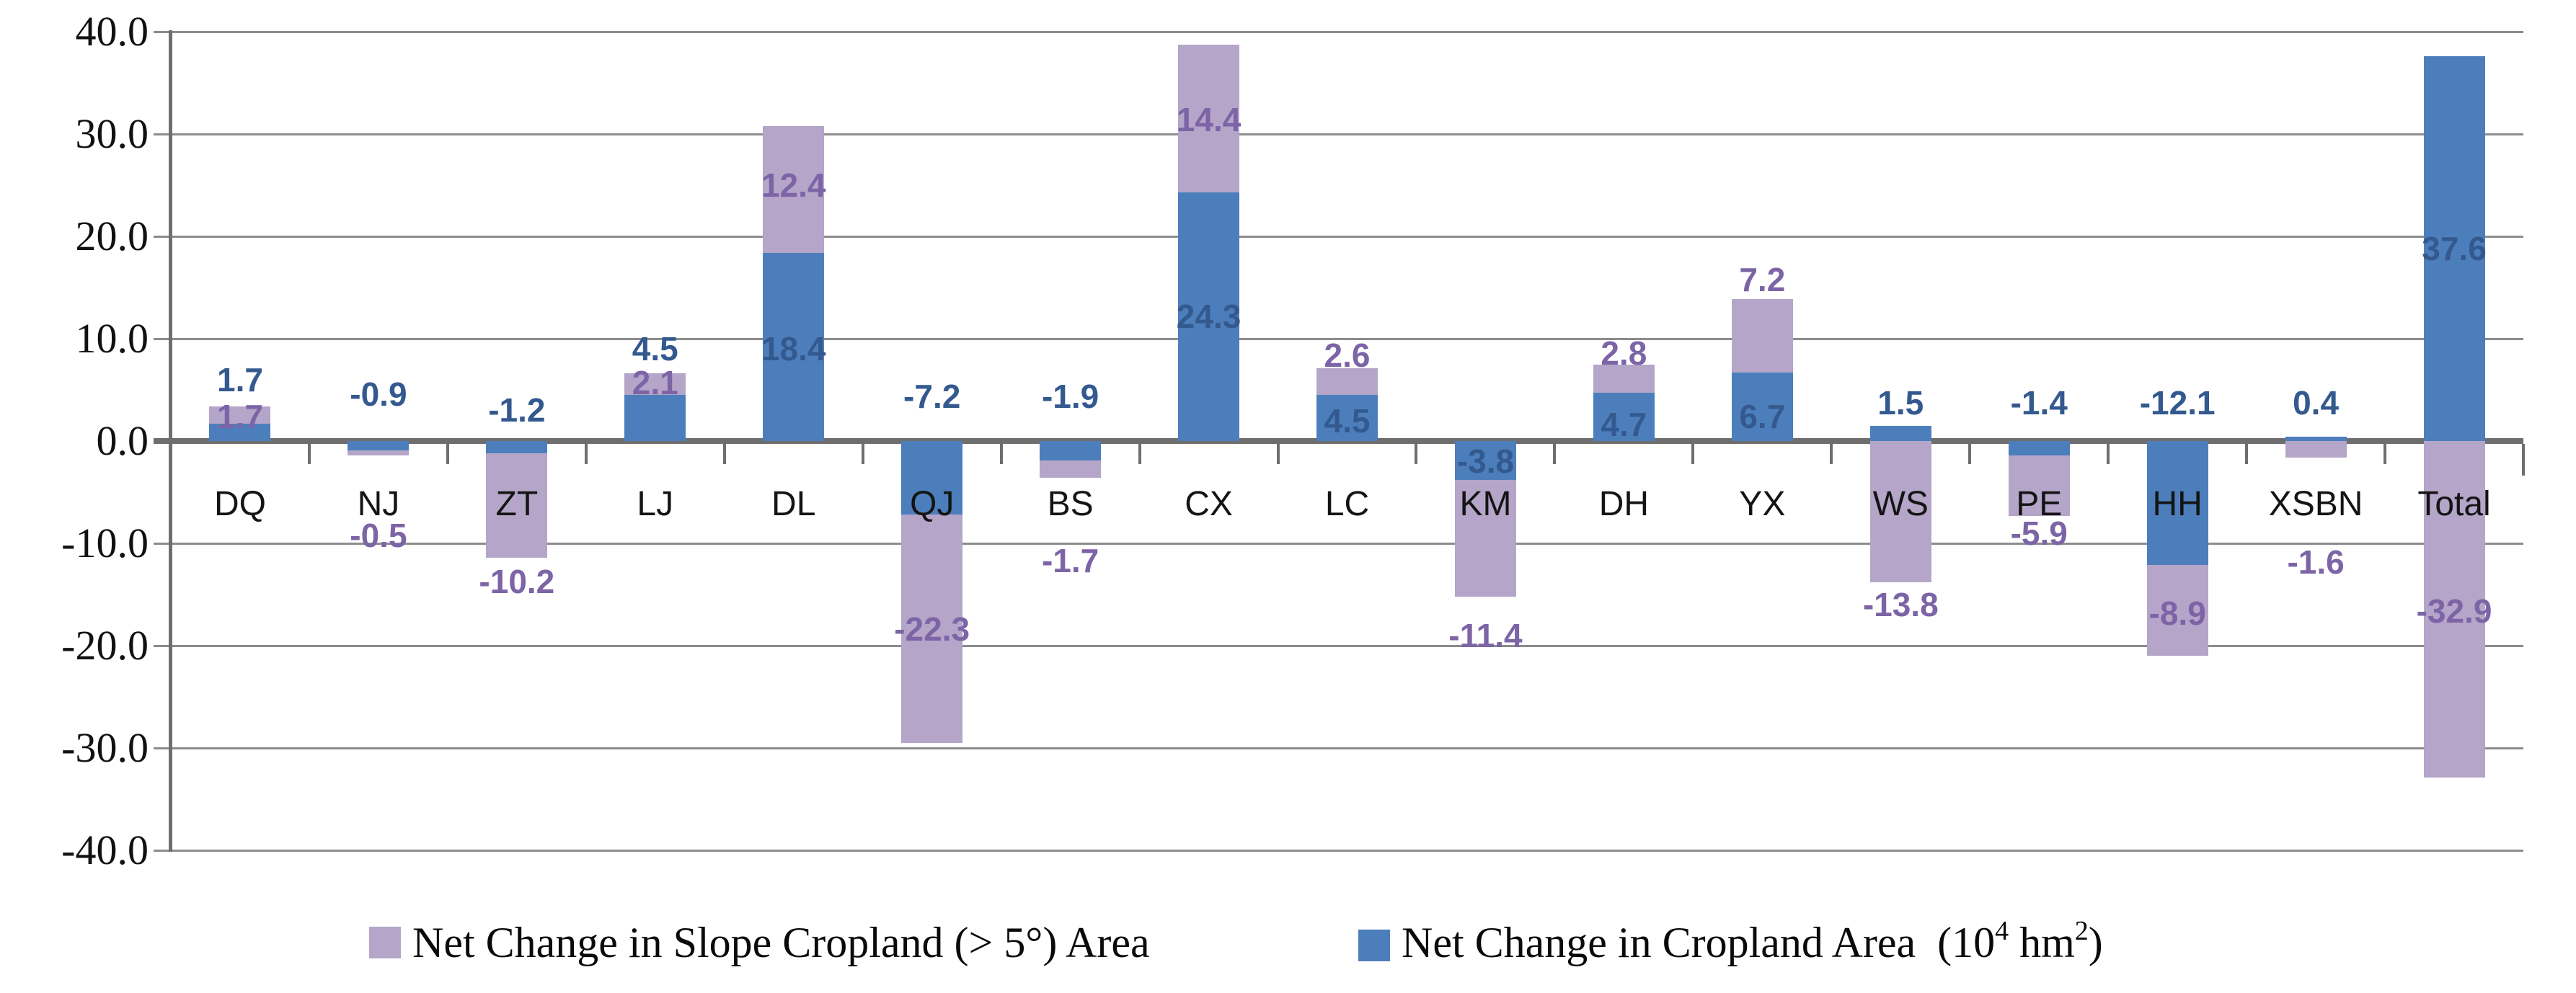 This screenshot has width=2576, height=993. What do you see at coordinates (932, 629) in the screenshot?
I see `bar-label-slope-cropland-area-QJ: -22.3` at bounding box center [932, 629].